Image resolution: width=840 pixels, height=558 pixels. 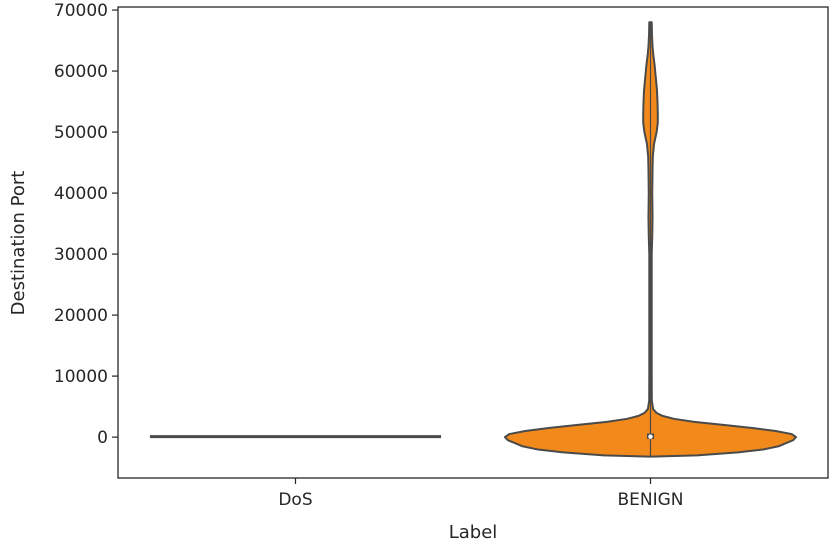 I want to click on y-tick-label: 0, so click(x=102, y=438).